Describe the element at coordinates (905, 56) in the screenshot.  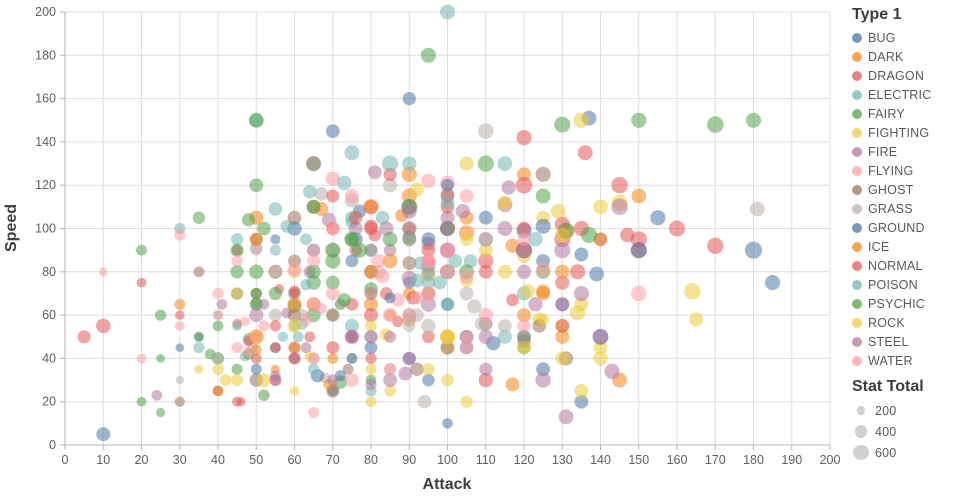
I see `legend-item-dark: DARK` at that location.